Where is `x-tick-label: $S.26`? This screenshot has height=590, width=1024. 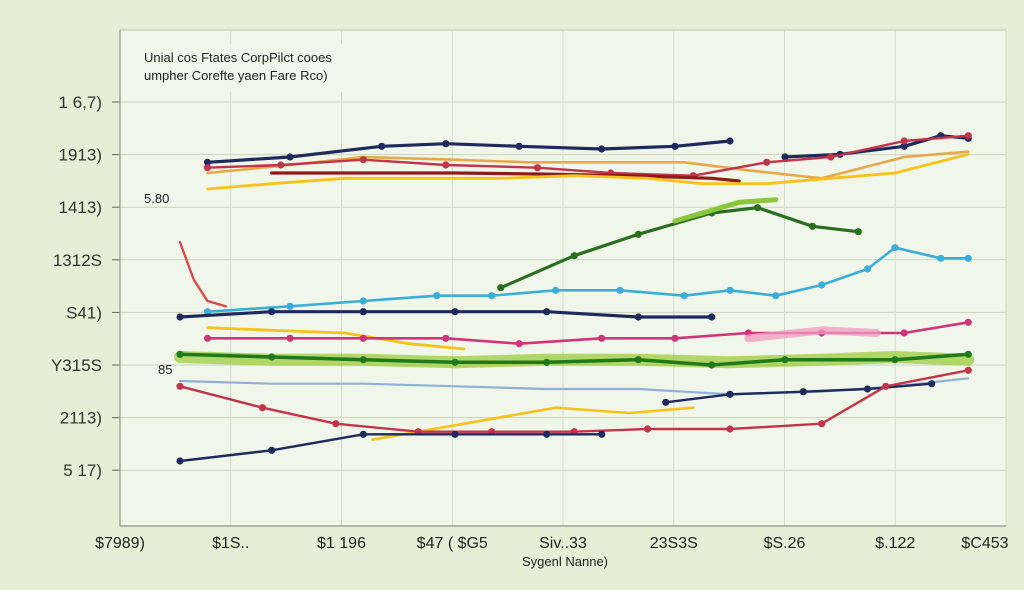
x-tick-label: $S.26 is located at coordinates (785, 543).